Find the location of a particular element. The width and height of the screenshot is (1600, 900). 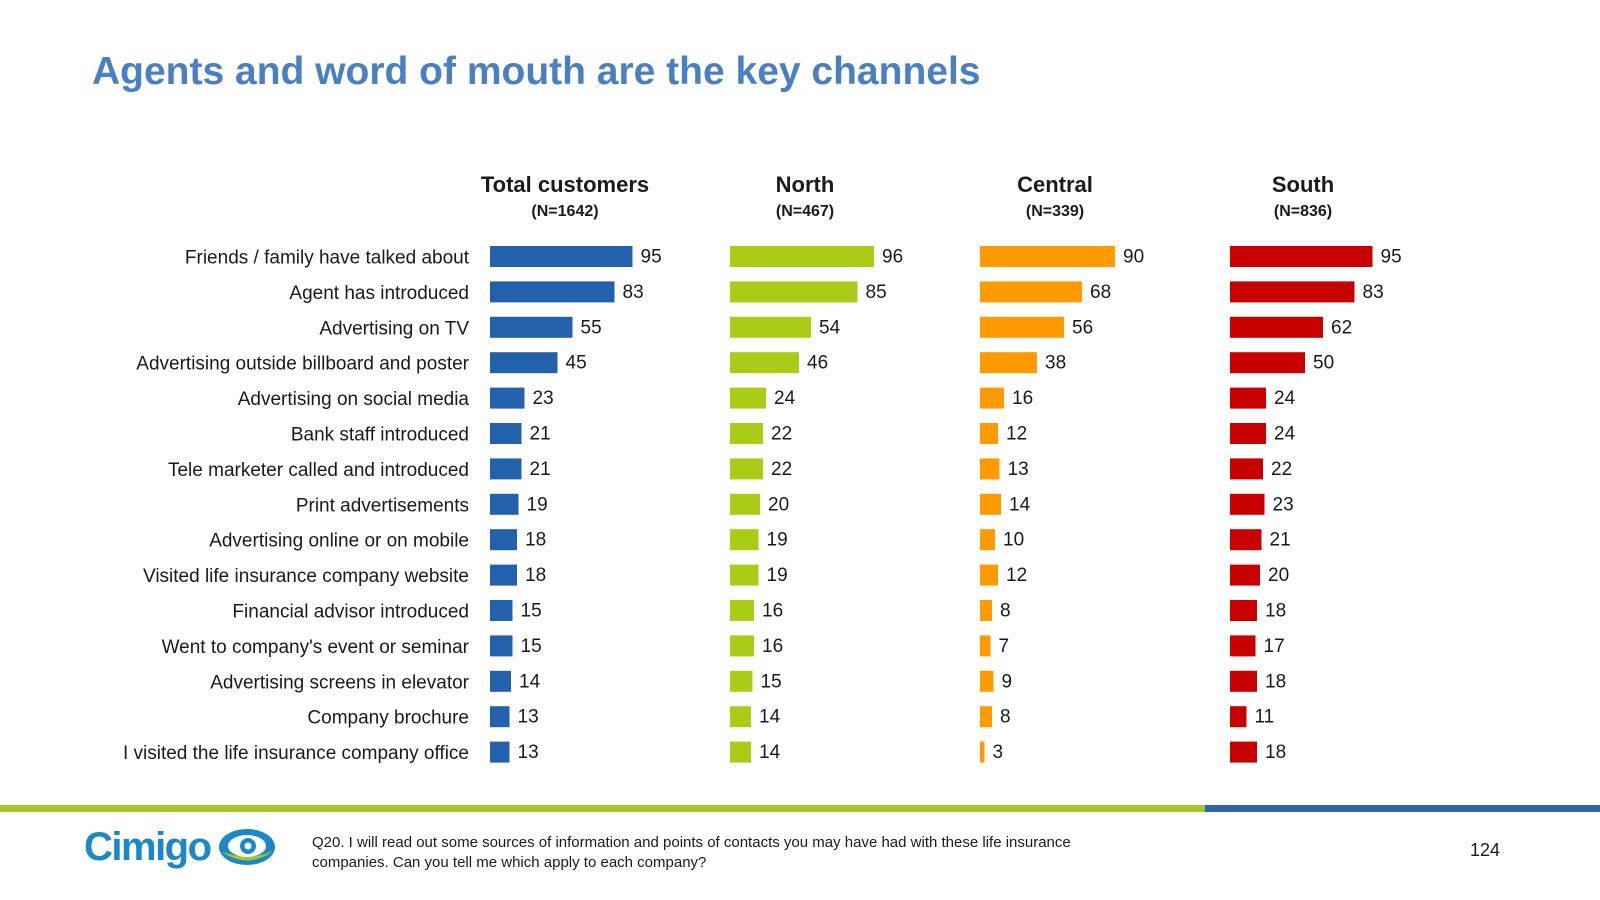

category-label: Advertising on social media is located at coordinates (354, 399).